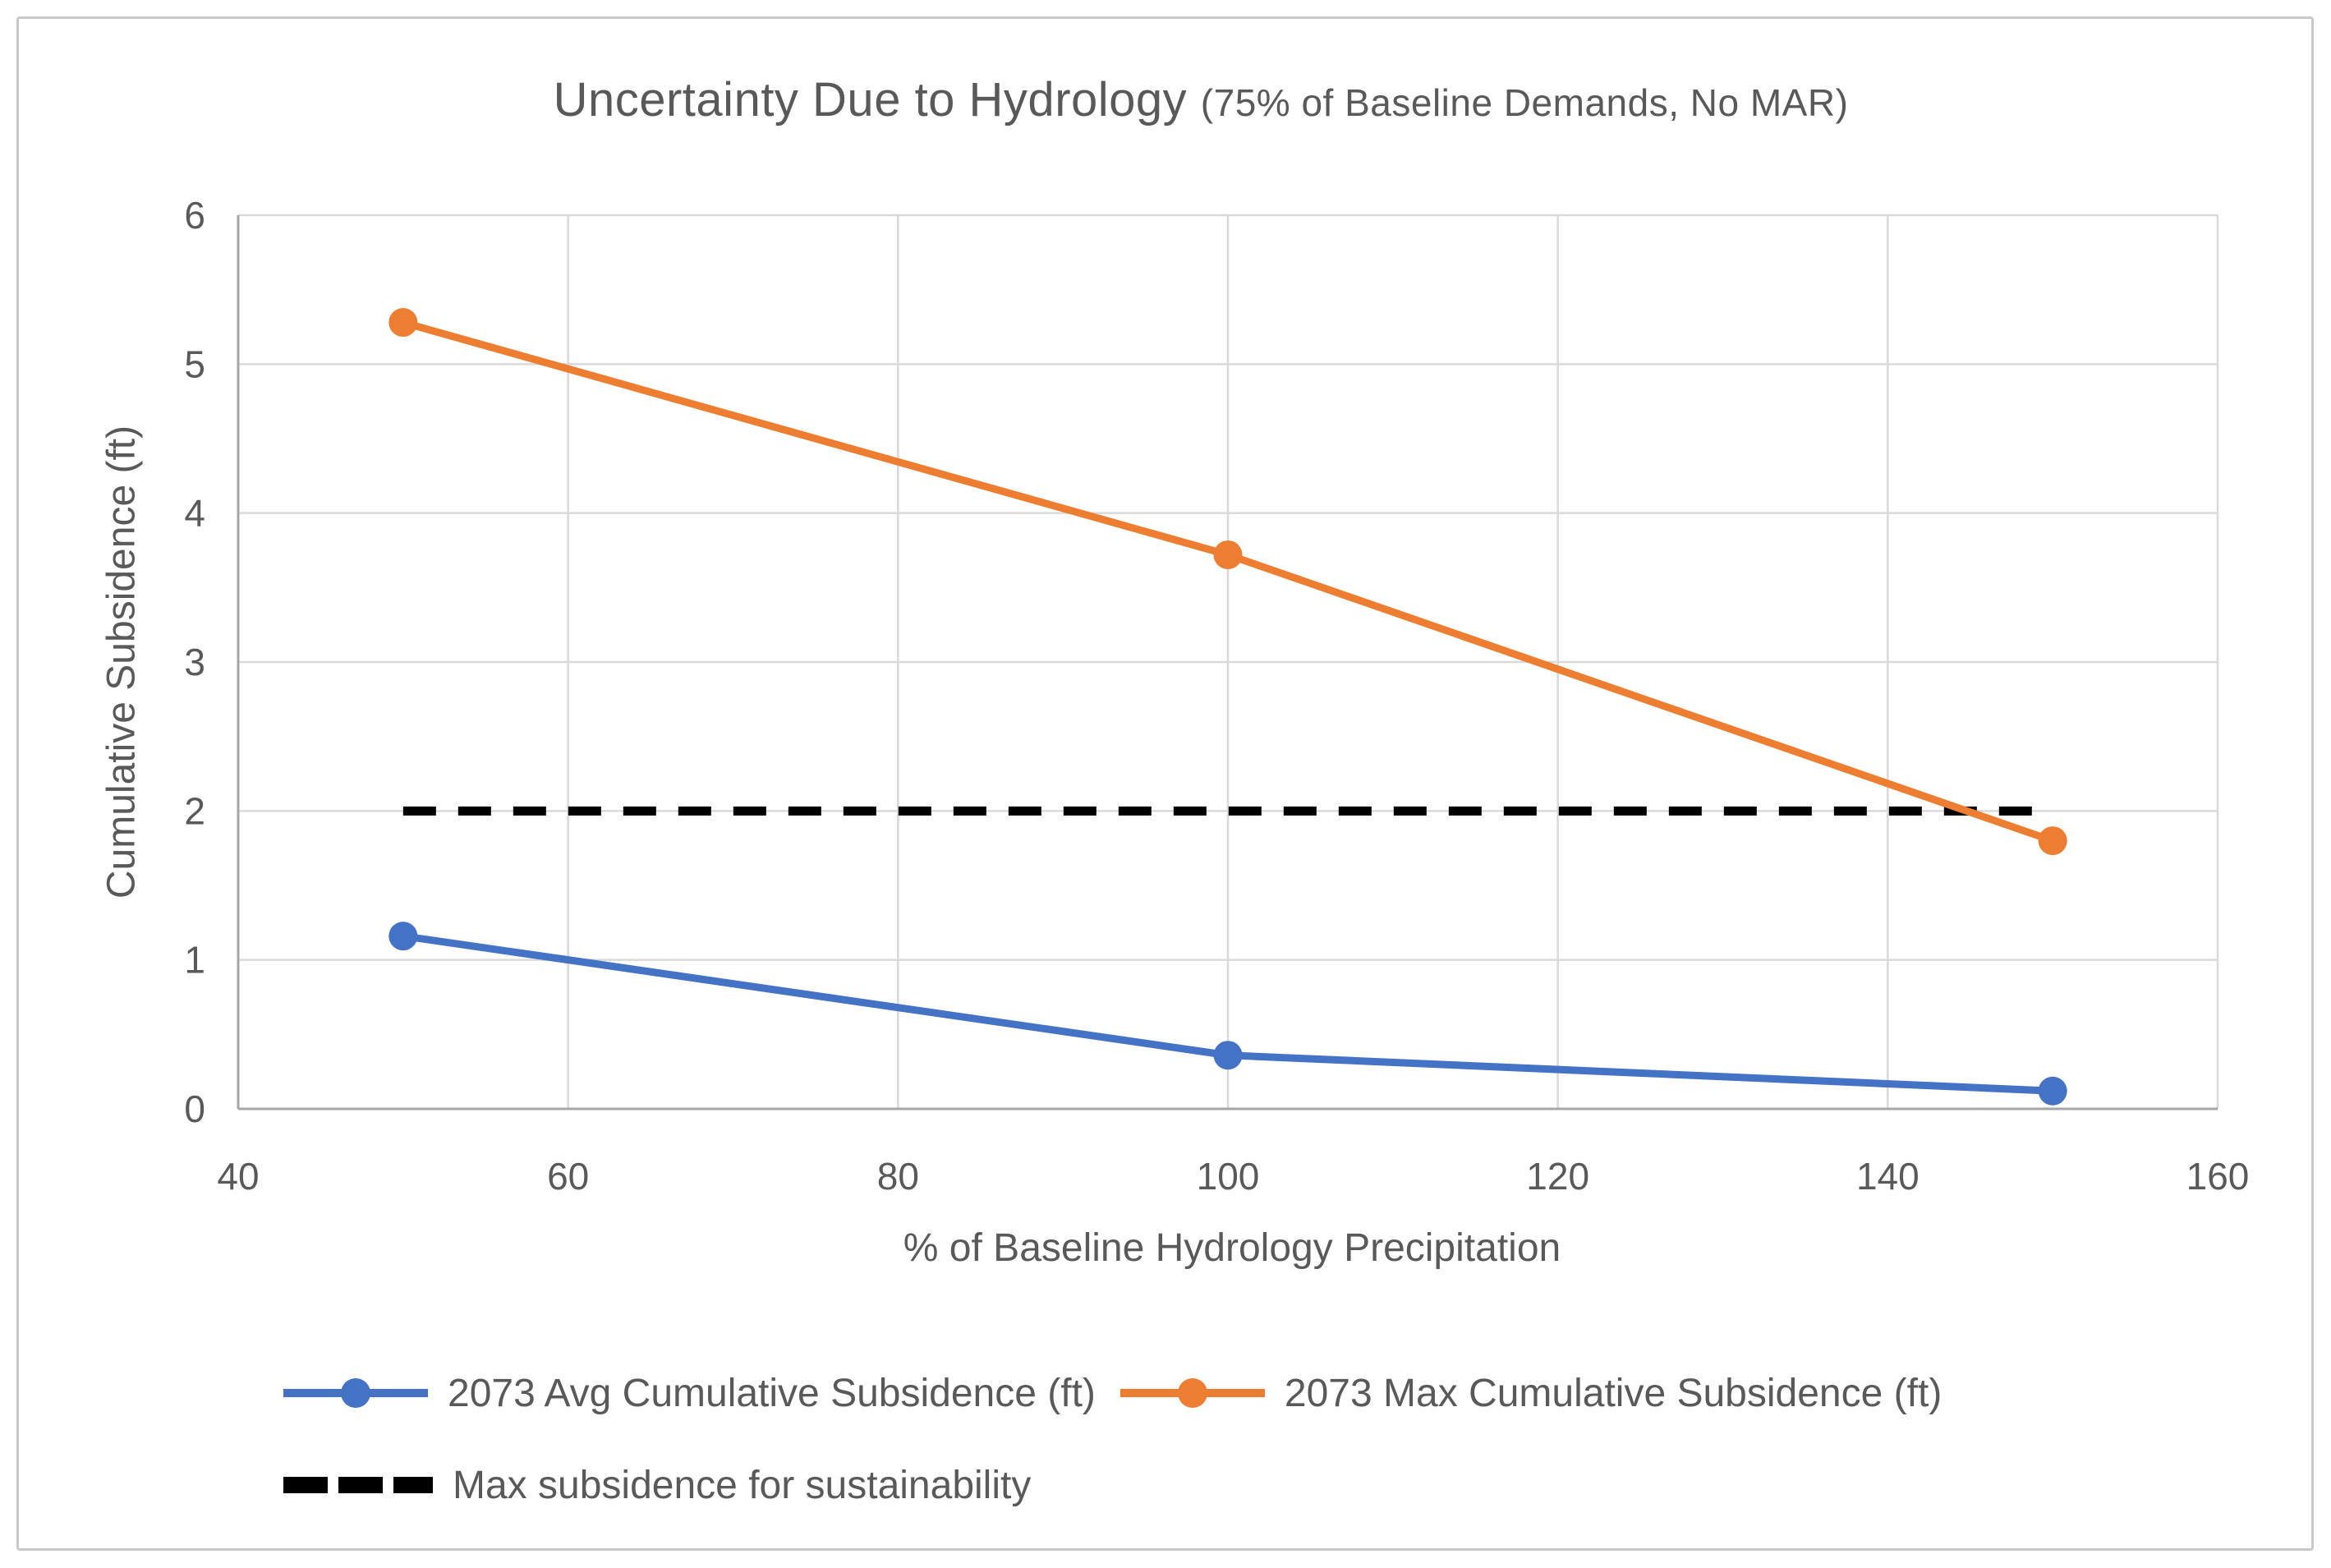  I want to click on y-tick-label: 6, so click(194, 216).